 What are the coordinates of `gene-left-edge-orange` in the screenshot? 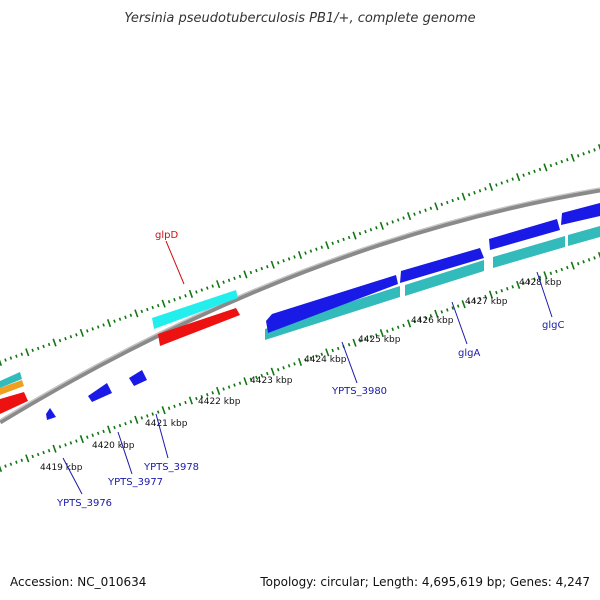 It's located at (12, 387).